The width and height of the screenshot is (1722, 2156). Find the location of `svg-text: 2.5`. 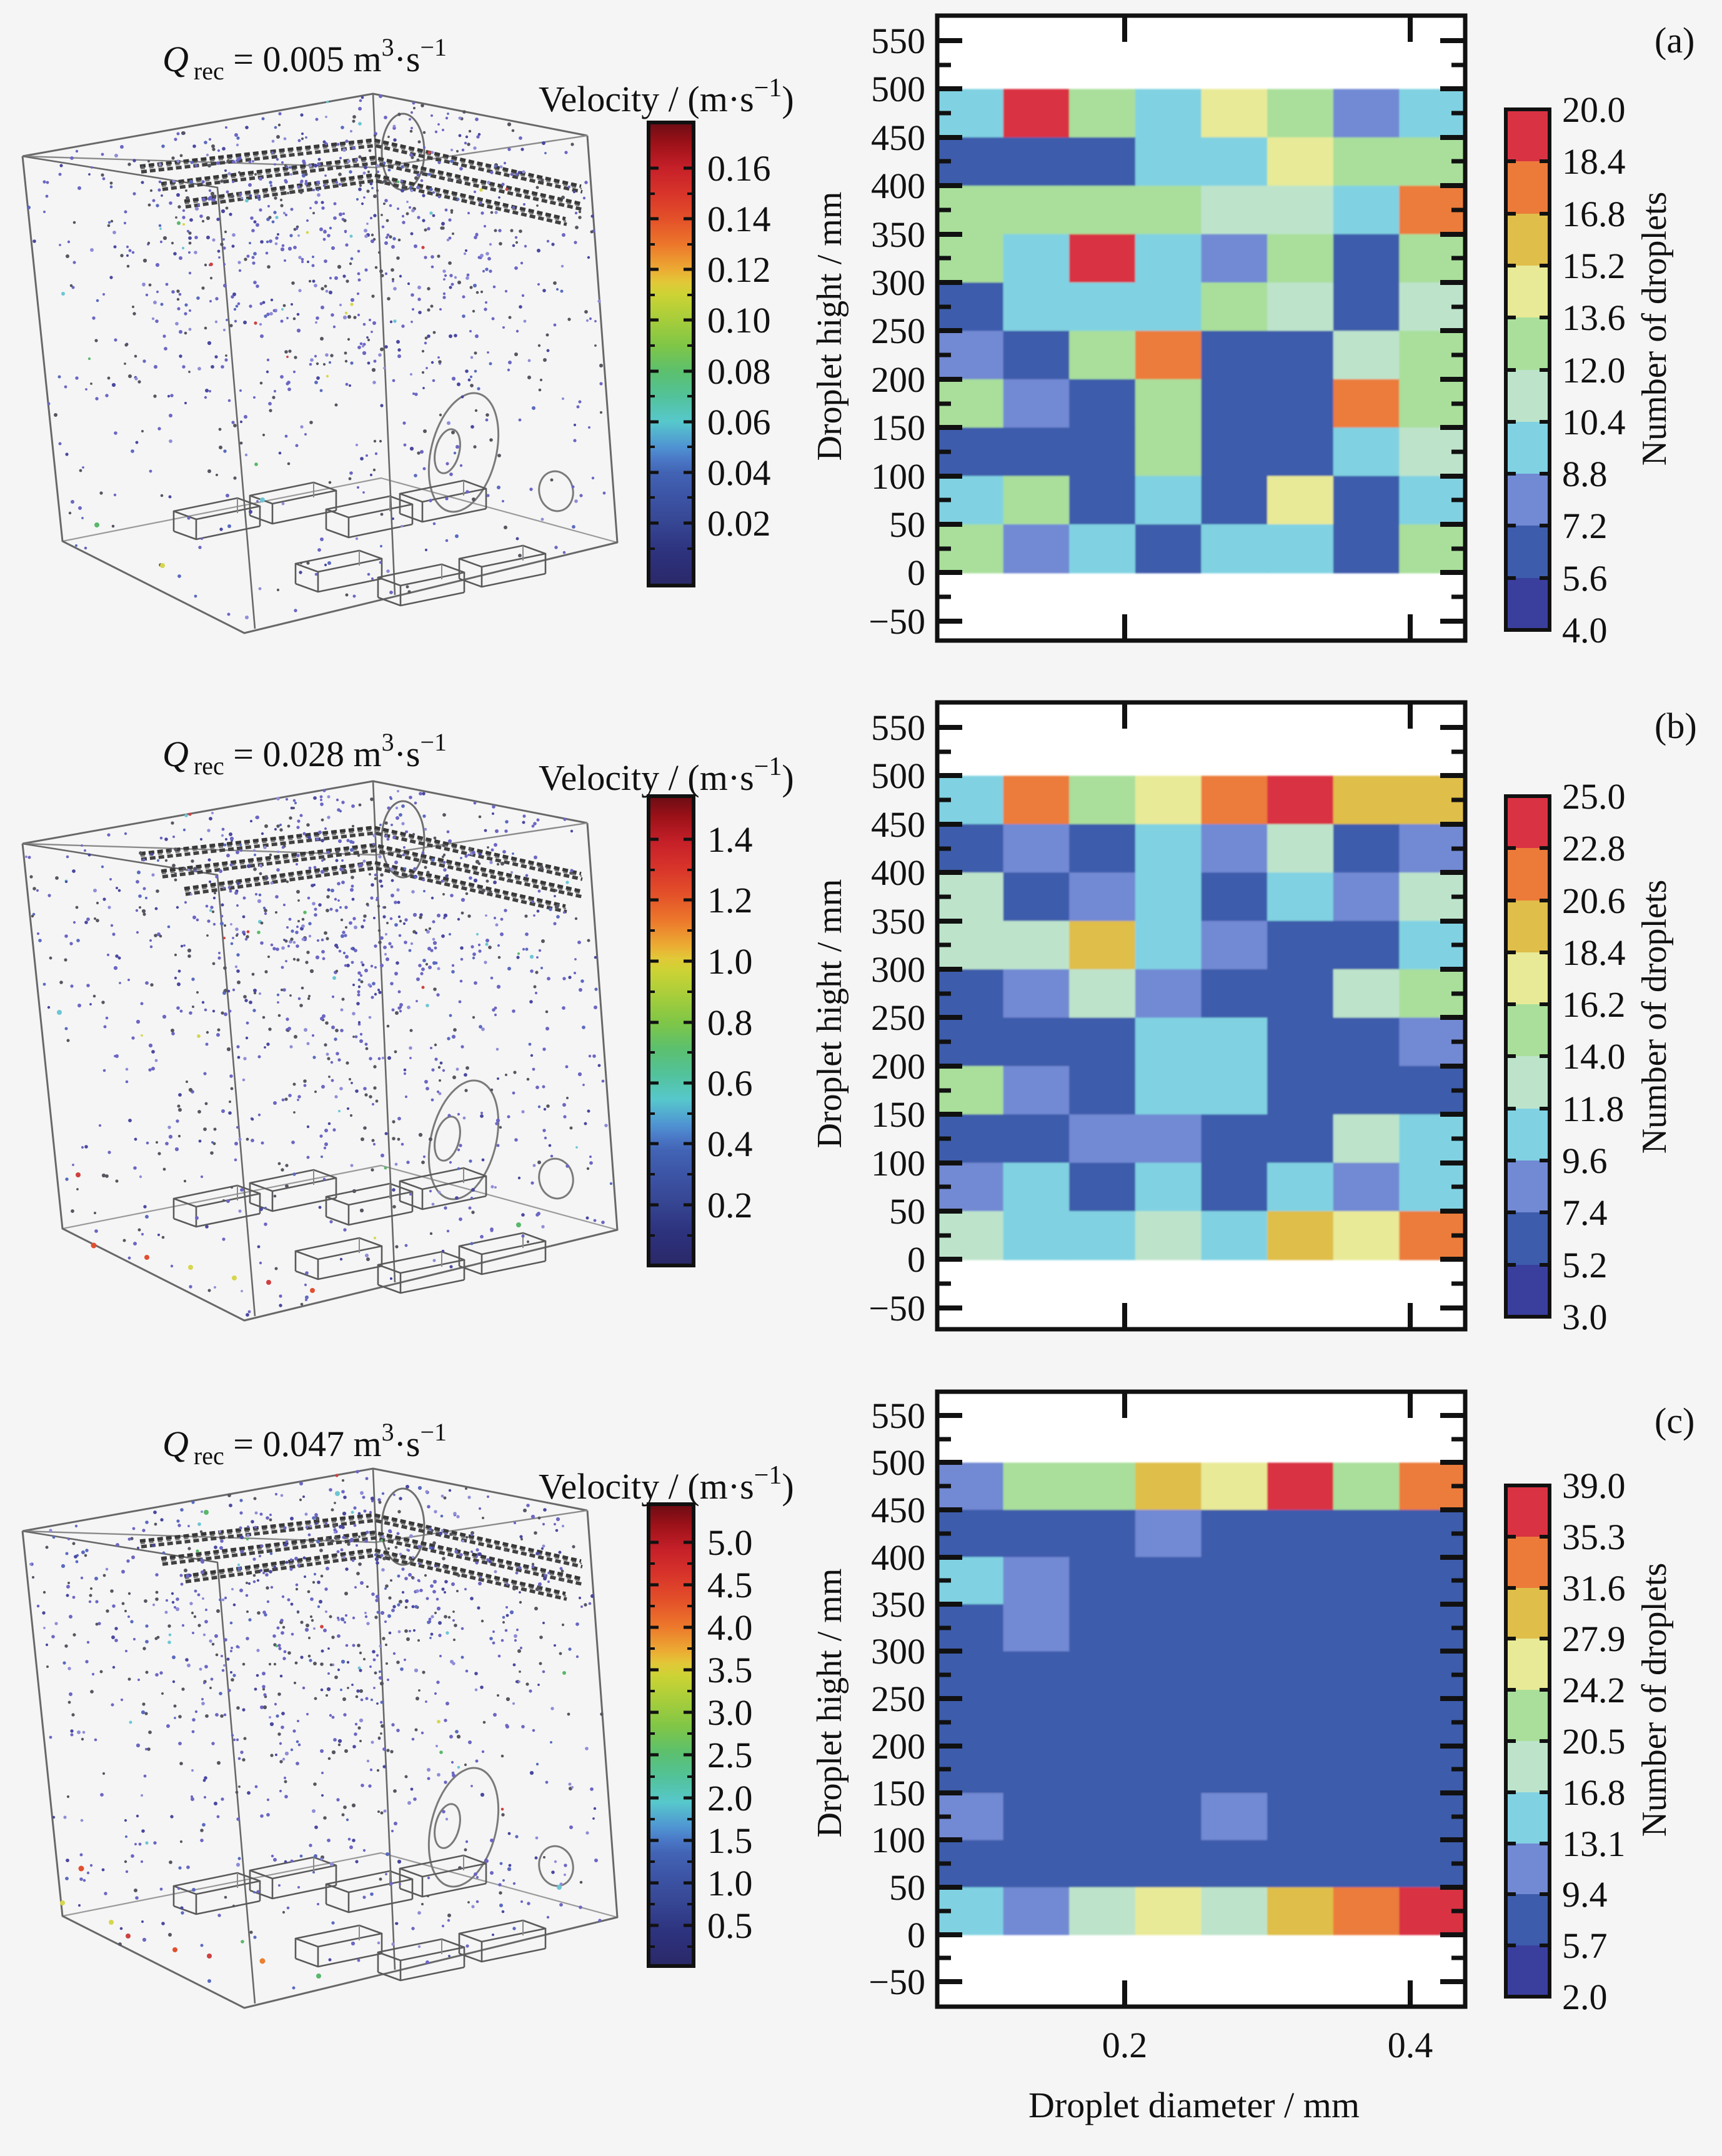

svg-text: 2.5 is located at coordinates (730, 1755).